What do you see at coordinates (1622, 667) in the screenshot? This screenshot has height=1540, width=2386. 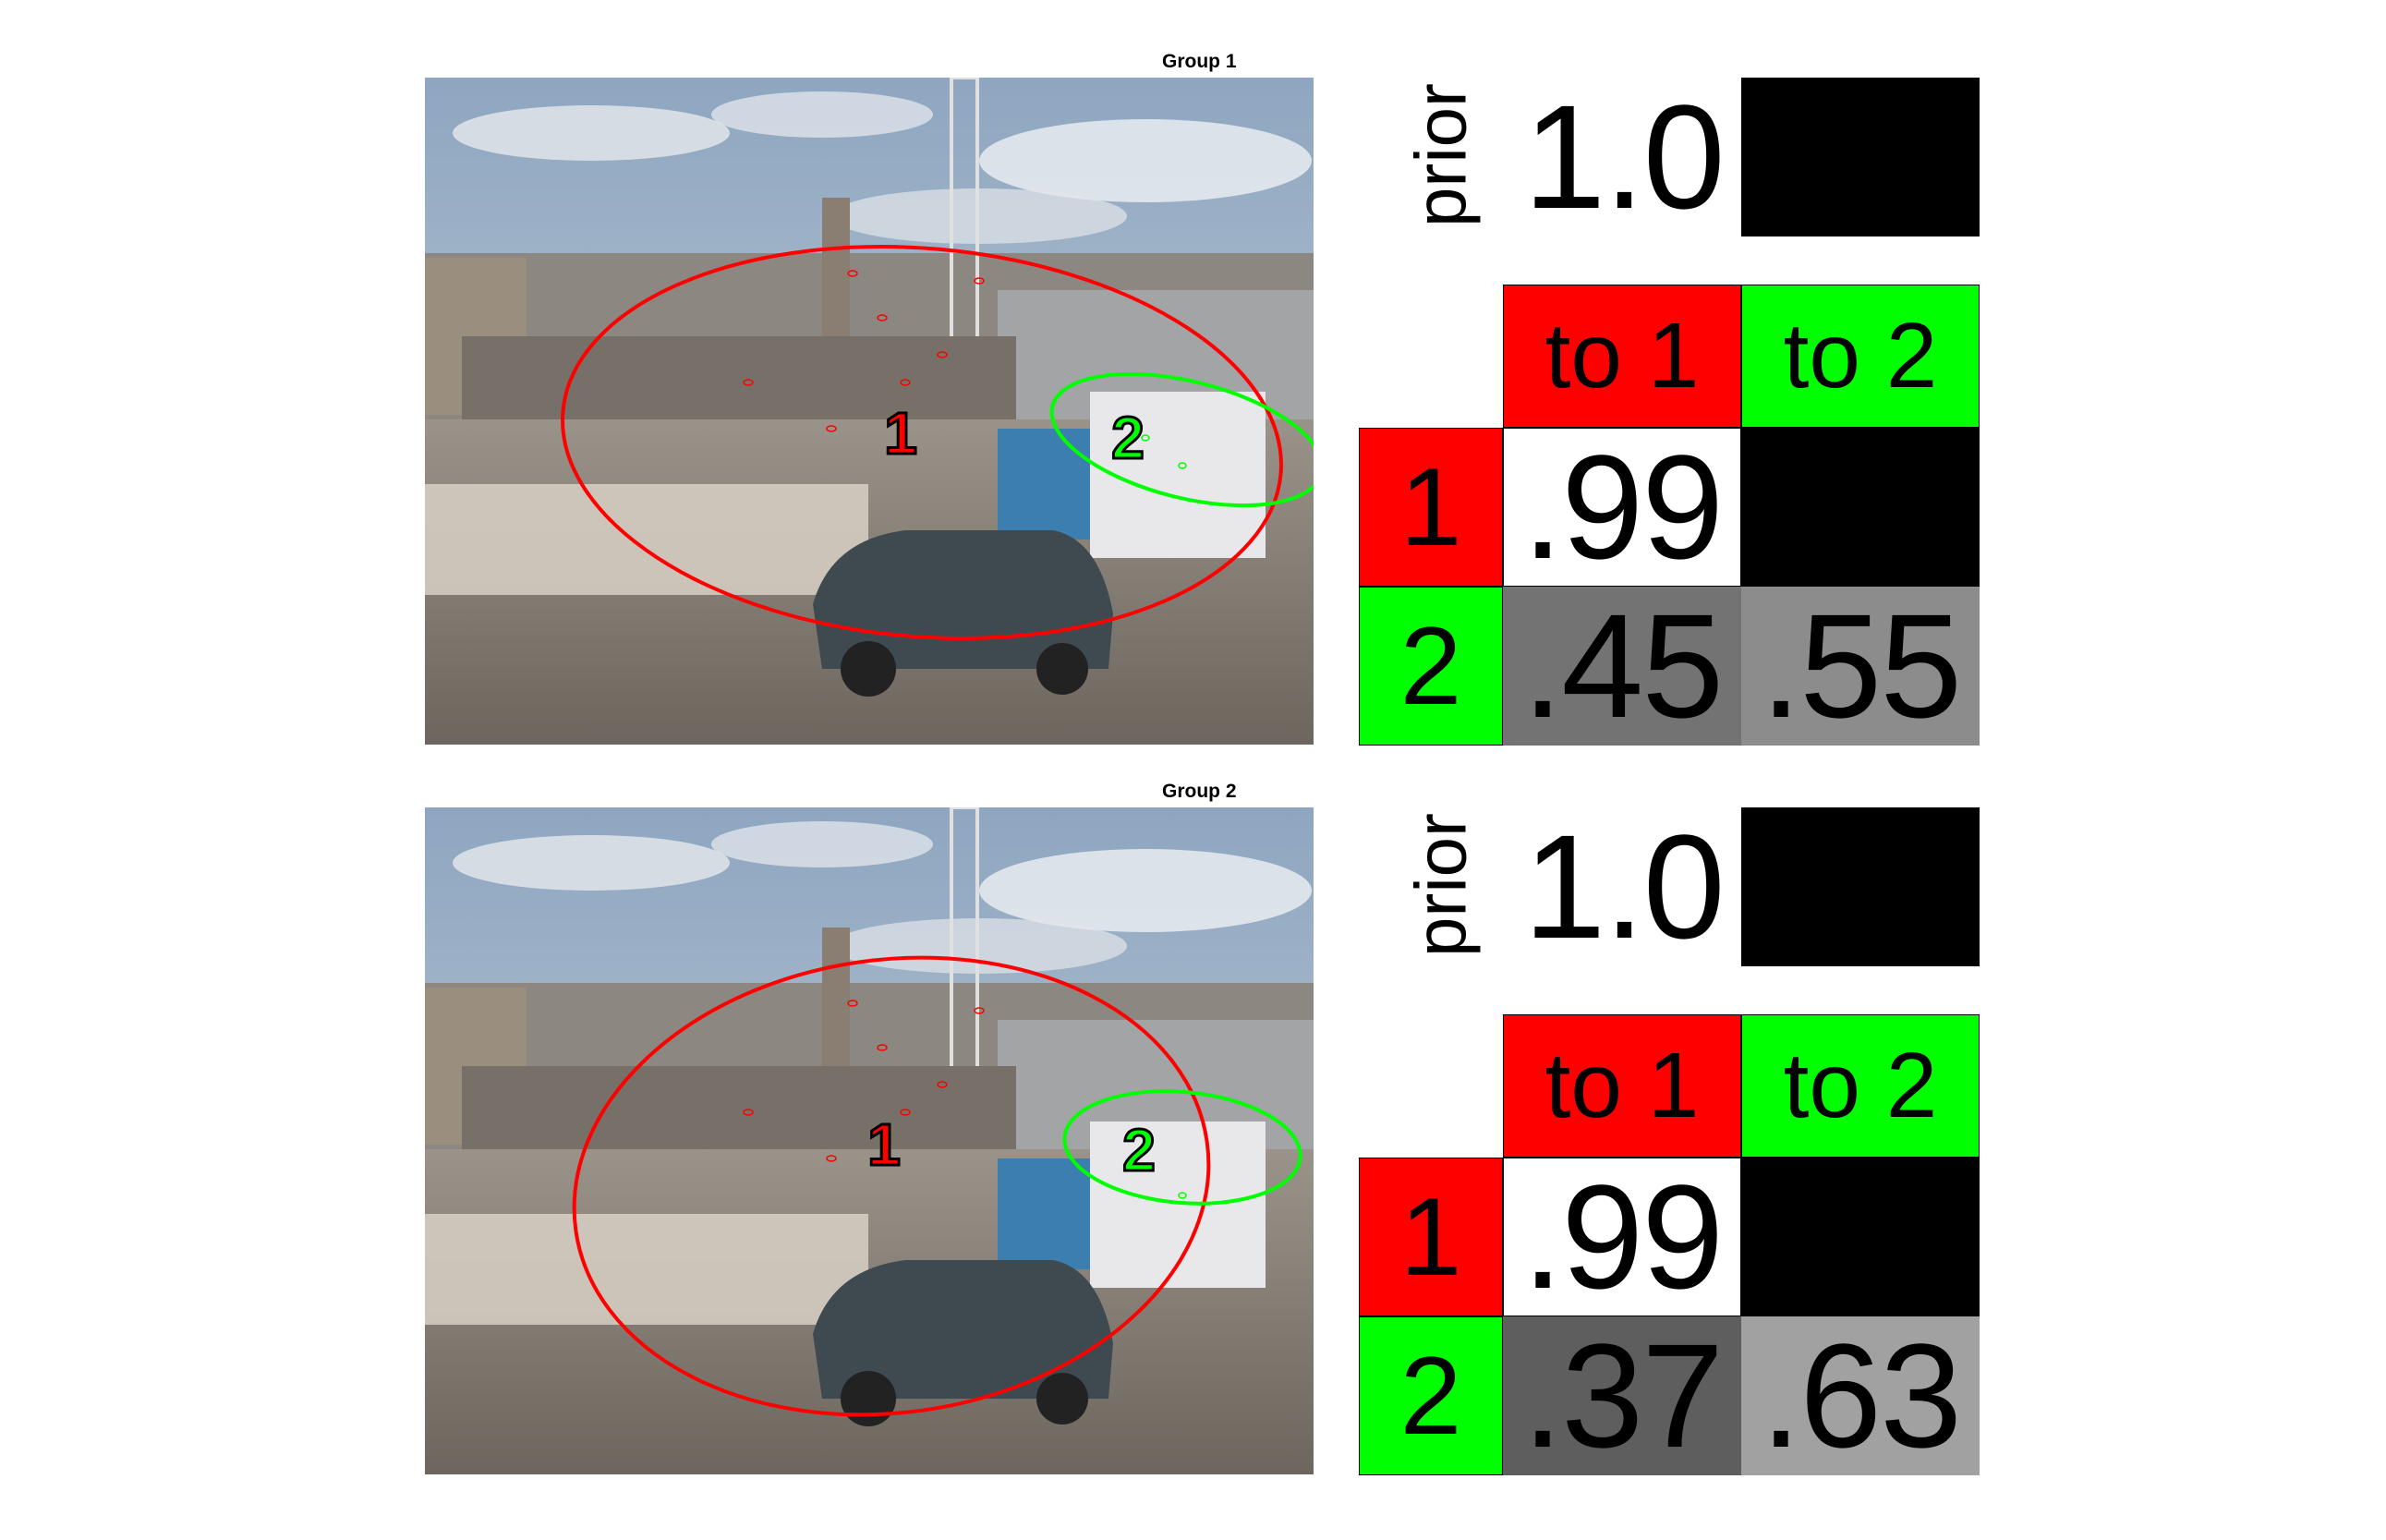 I see `transition-cell-2-1: .45` at bounding box center [1622, 667].